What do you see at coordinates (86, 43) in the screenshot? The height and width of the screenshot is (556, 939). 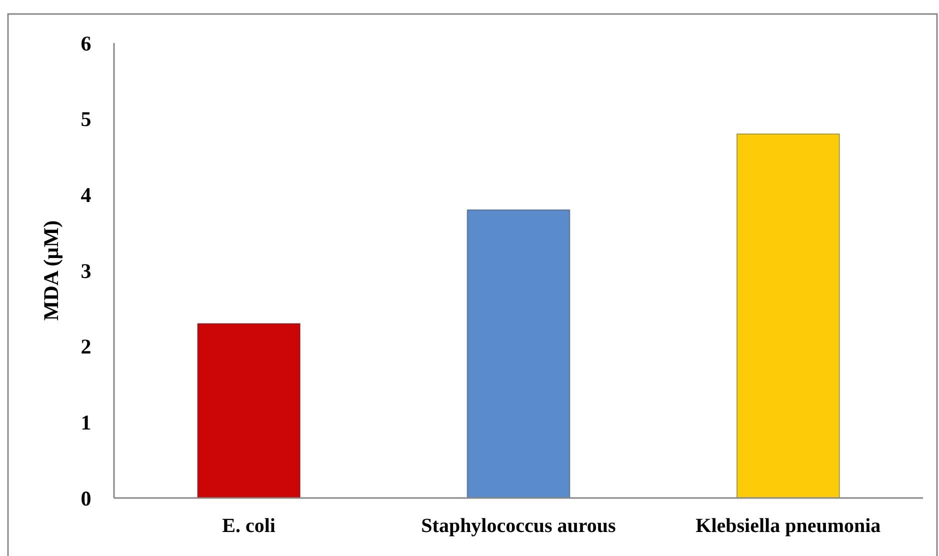 I see `y-tick-label: 6` at bounding box center [86, 43].